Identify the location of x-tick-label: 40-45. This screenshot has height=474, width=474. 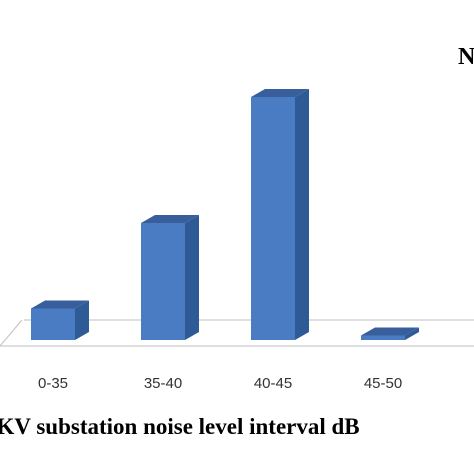
(273, 383).